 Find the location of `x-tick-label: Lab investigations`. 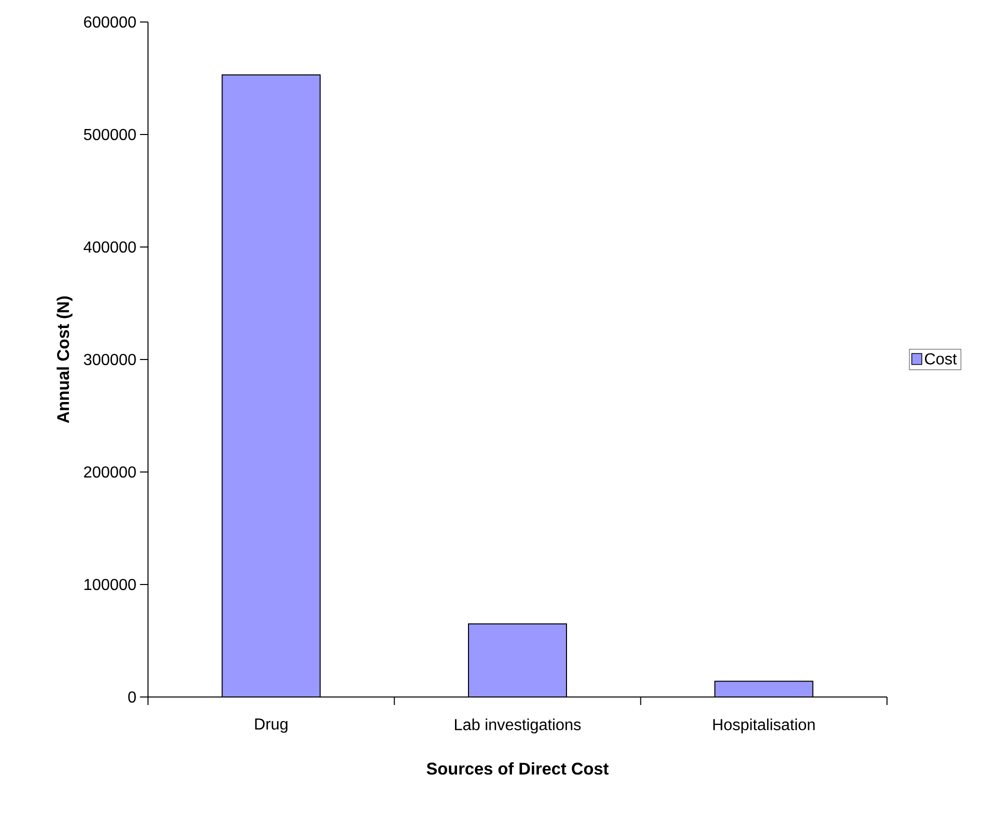

x-tick-label: Lab investigations is located at coordinates (518, 726).